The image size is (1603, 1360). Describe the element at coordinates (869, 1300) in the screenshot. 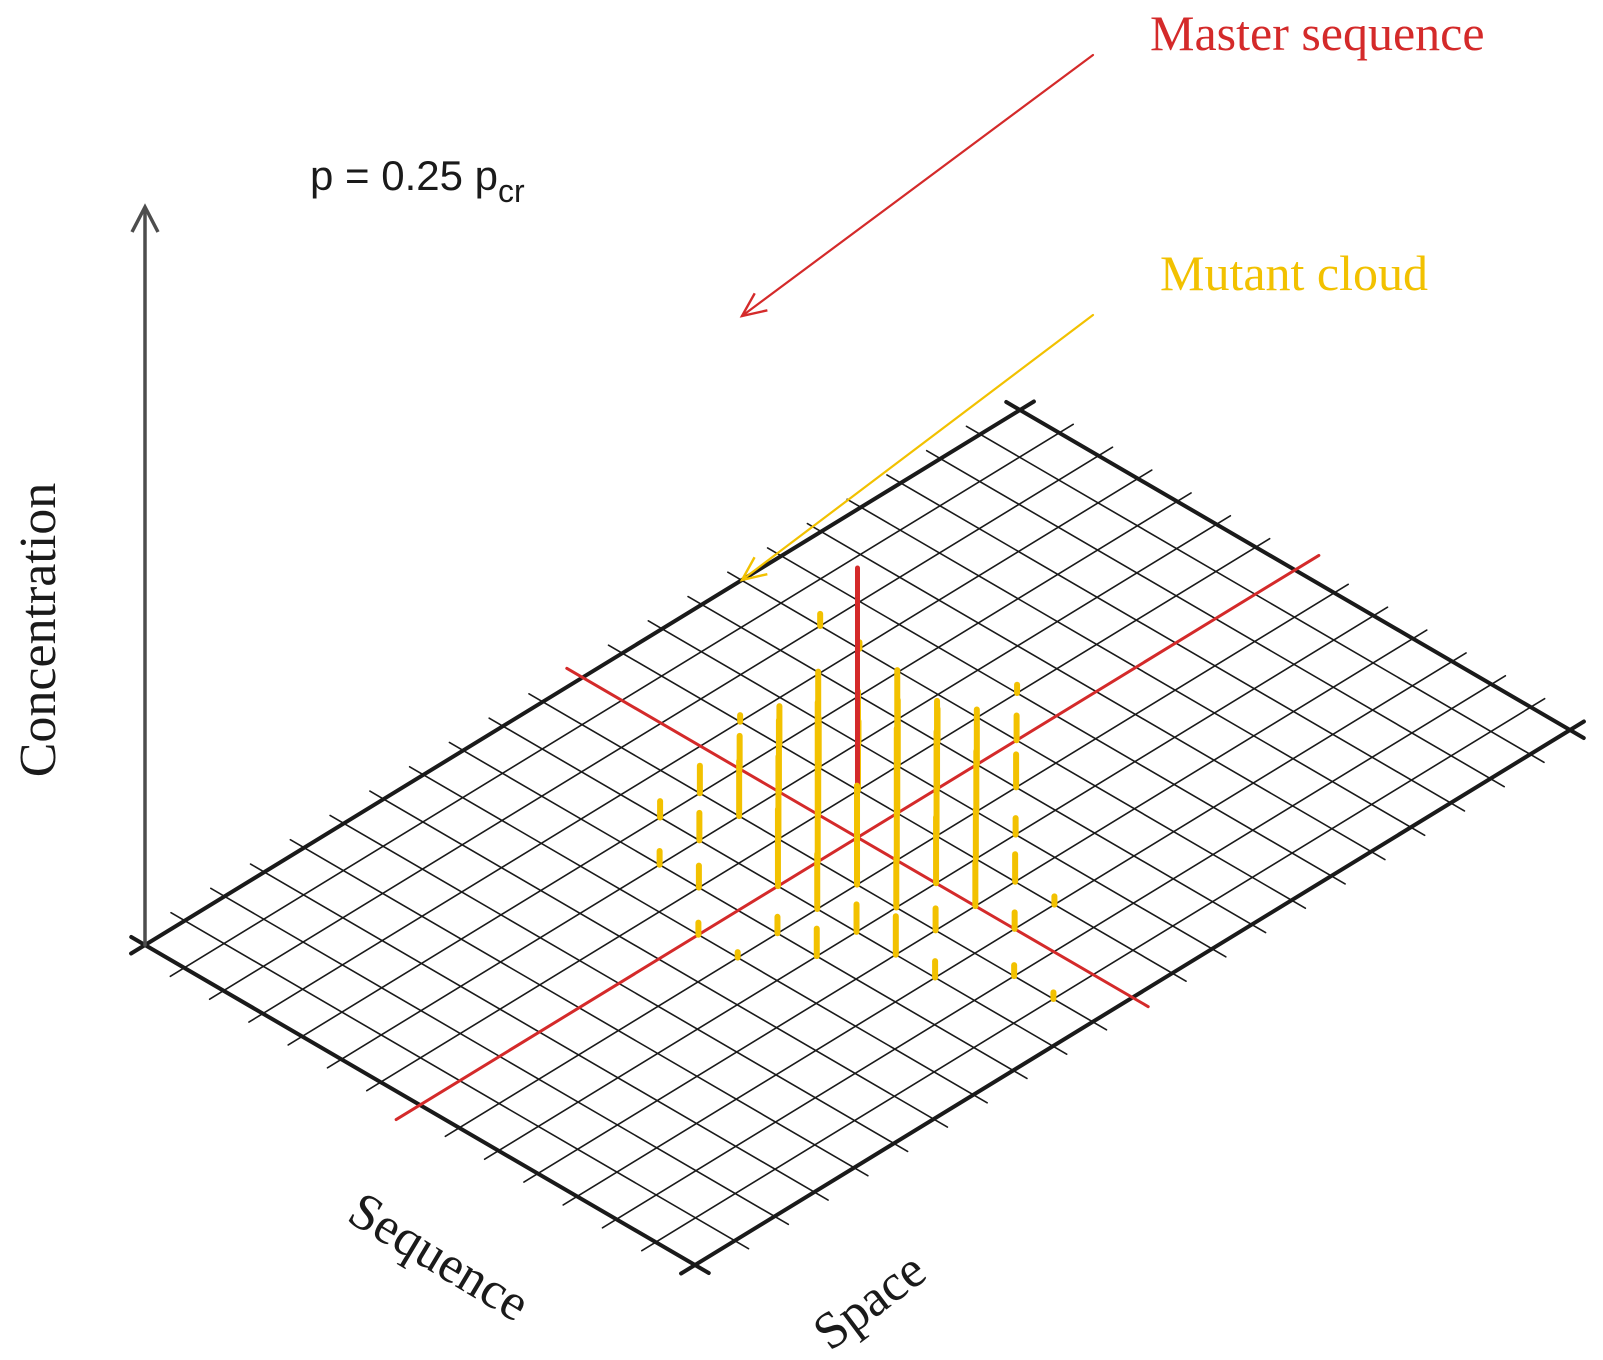

I see `space-axis-label: Space` at that location.